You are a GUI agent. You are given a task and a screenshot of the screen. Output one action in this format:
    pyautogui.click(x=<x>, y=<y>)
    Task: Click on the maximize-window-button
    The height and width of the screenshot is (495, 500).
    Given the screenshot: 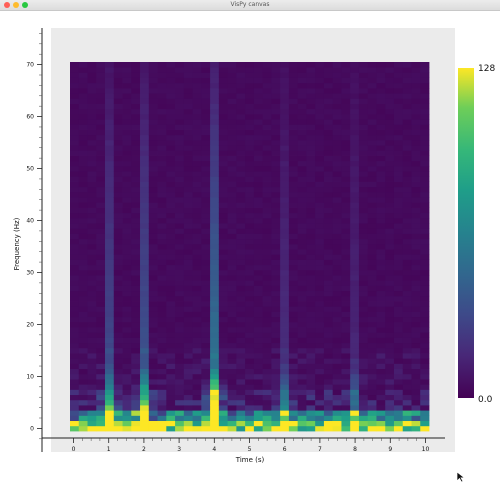 What is the action you would take?
    pyautogui.click(x=25, y=5)
    